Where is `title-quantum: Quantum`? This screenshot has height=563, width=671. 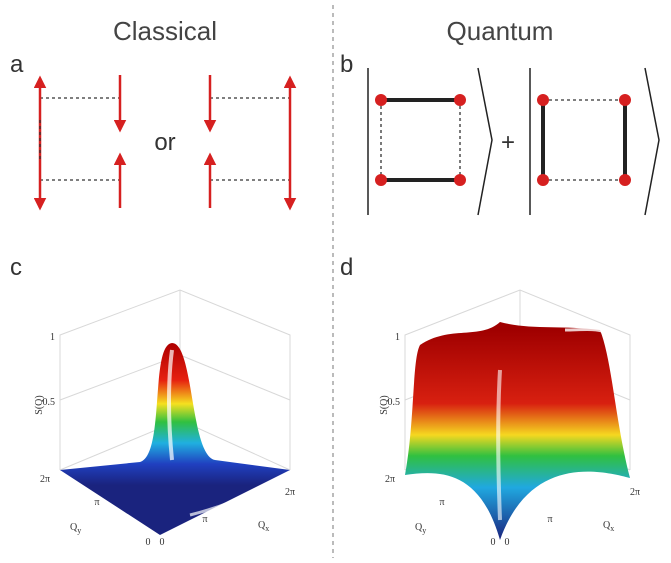
title-quantum: Quantum is located at coordinates (500, 31).